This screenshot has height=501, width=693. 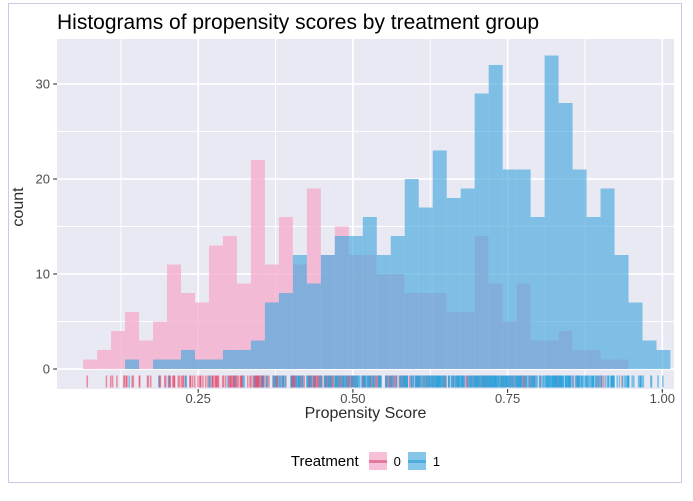 What do you see at coordinates (18, 207) in the screenshot?
I see `y-axis-title: count` at bounding box center [18, 207].